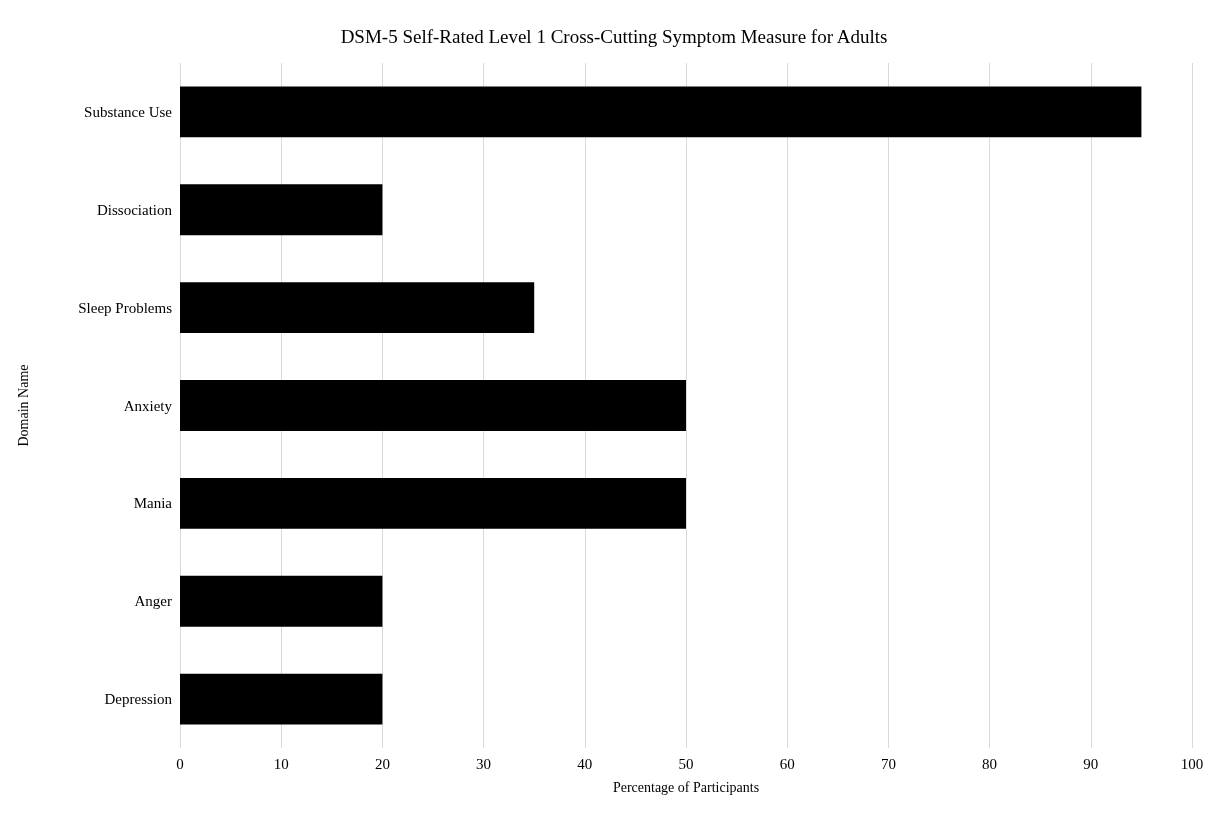  Describe the element at coordinates (23, 405) in the screenshot. I see `y-axis-title: Domain Name` at that location.